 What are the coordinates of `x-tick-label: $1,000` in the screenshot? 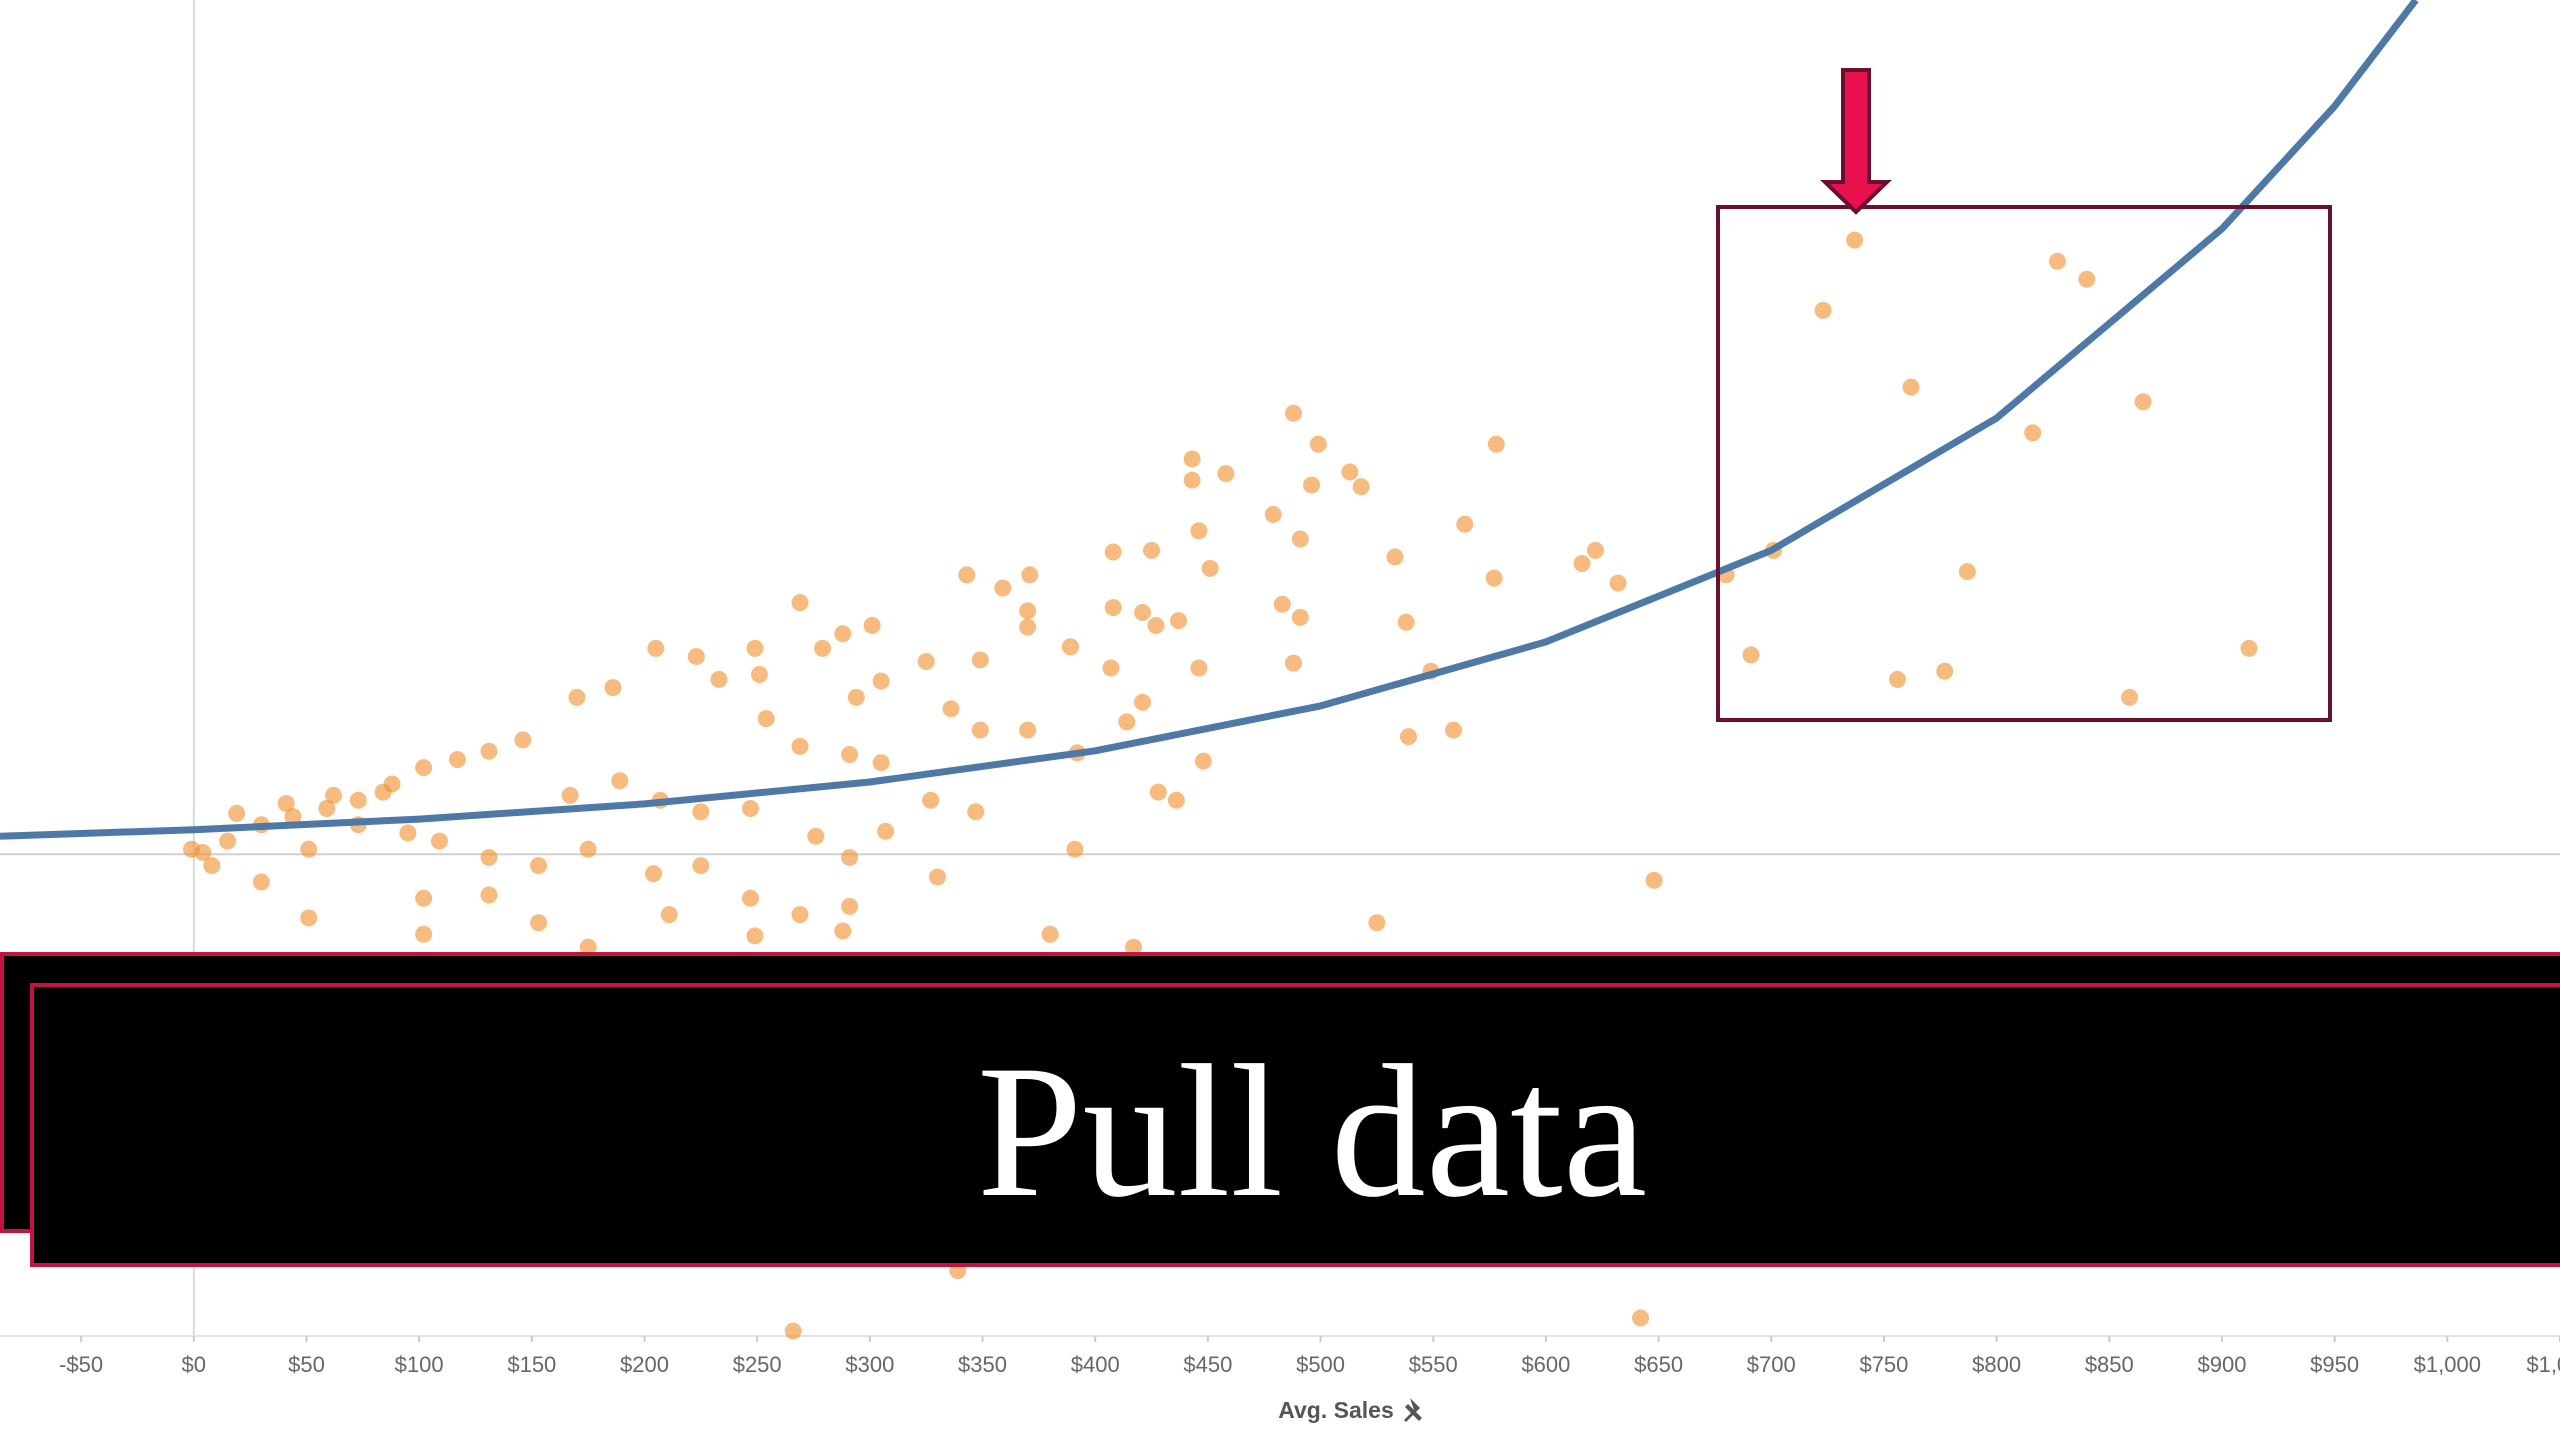 It's located at (2447, 1364).